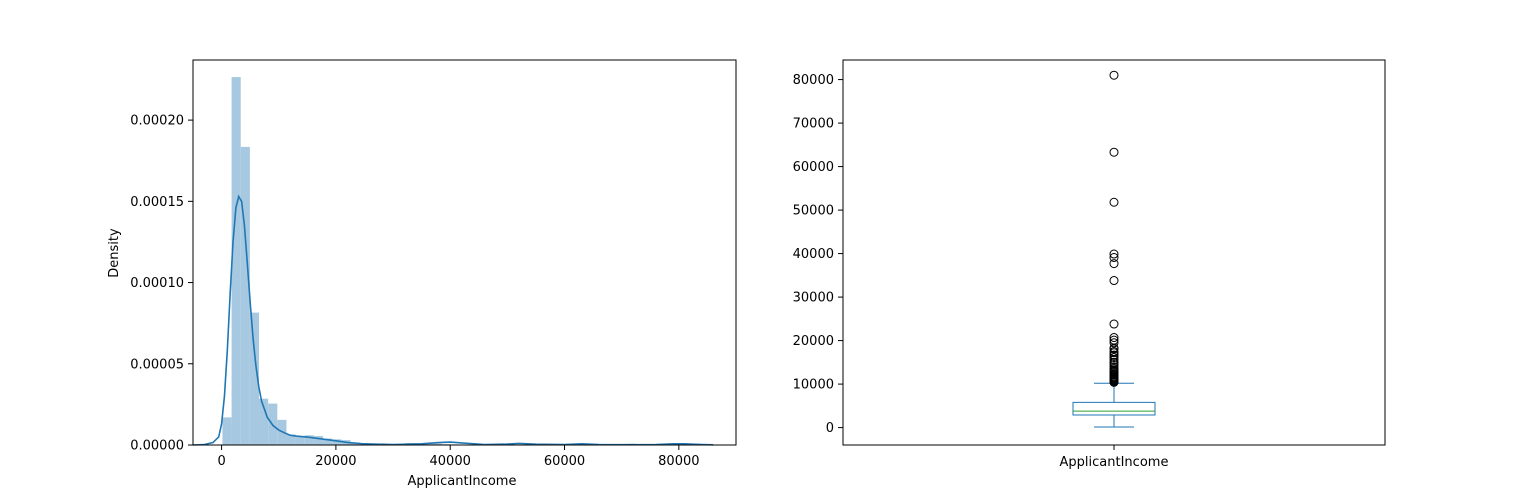 The image size is (1539, 500). What do you see at coordinates (813, 211) in the screenshot?
I see `right-y-tick-label: 50000` at bounding box center [813, 211].